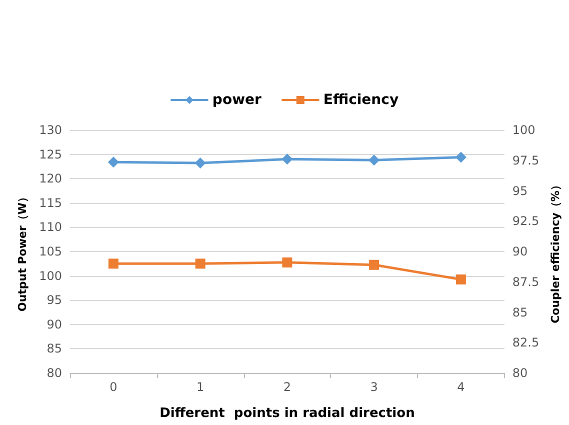  Describe the element at coordinates (50, 203) in the screenshot. I see `y-tick-label: 115` at that location.